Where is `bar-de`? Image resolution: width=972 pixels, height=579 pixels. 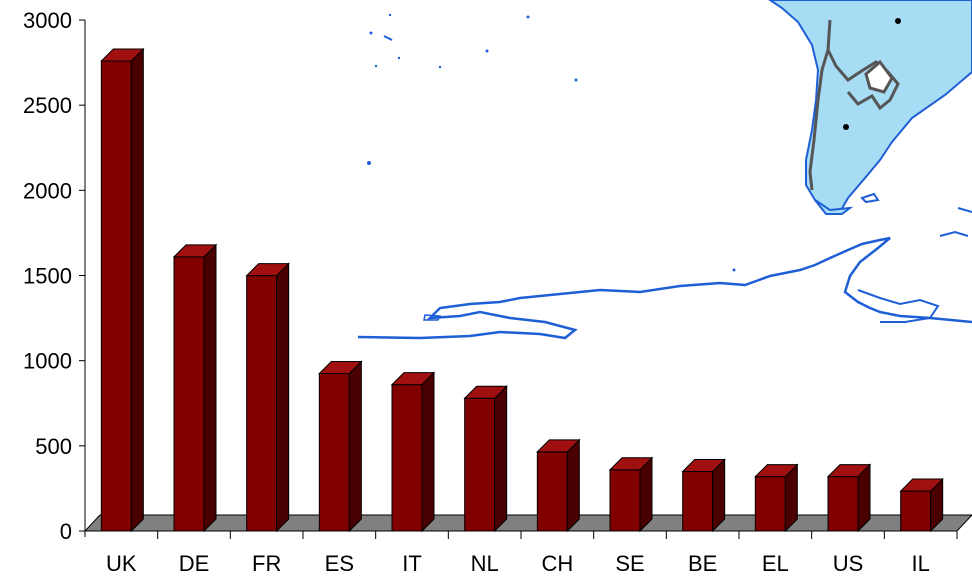
bar-de is located at coordinates (195, 388).